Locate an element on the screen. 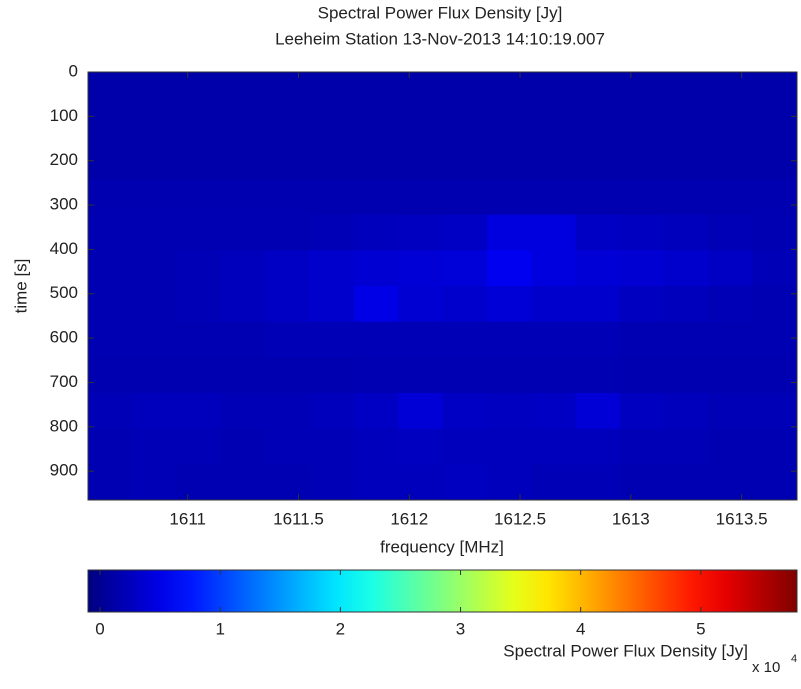 This screenshot has width=801, height=689. x-tick-label: 1612 is located at coordinates (409, 518).